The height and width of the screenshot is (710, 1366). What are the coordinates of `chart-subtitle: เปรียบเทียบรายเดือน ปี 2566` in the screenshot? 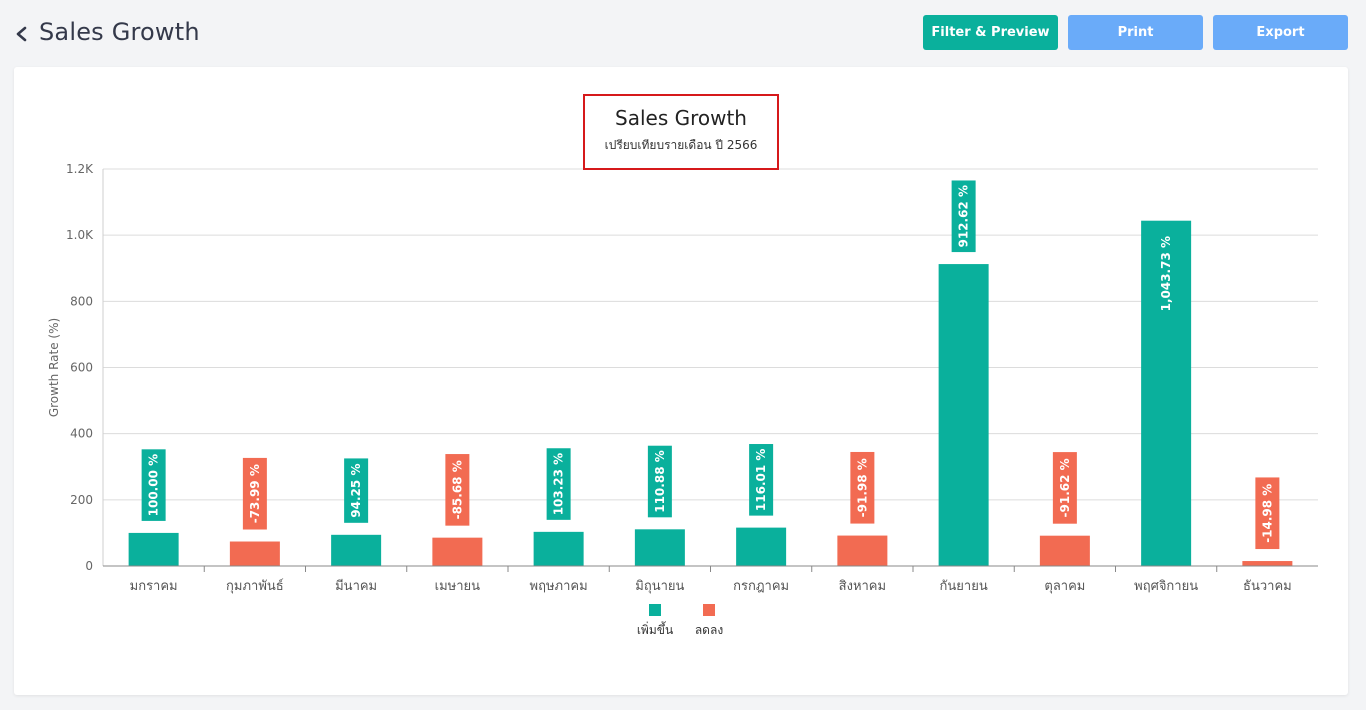 It's located at (681, 145).